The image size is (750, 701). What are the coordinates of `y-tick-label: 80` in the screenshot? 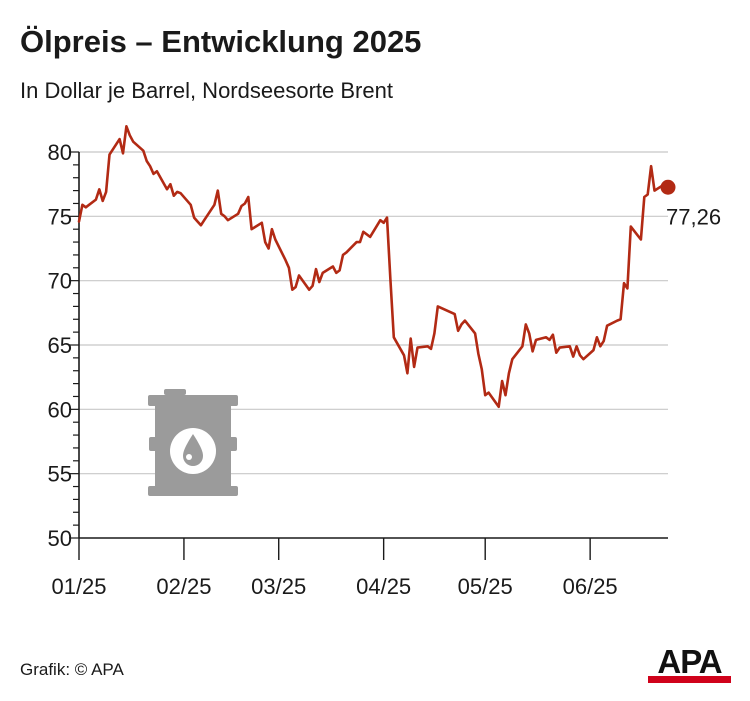 It's located at (60, 152).